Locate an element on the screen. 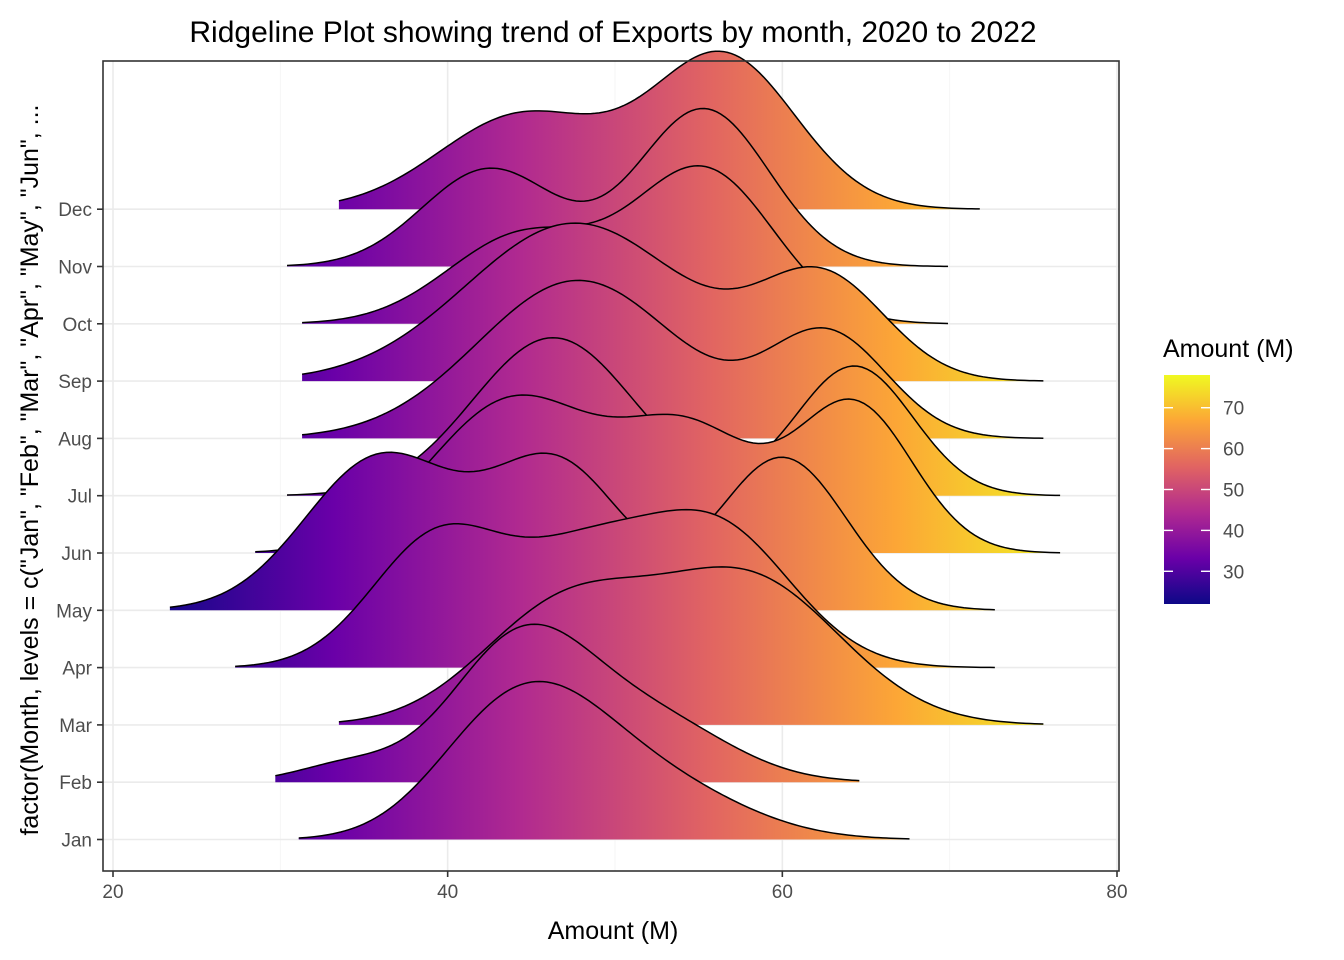 The image size is (1344, 960). y-tick-label: May is located at coordinates (74, 611).